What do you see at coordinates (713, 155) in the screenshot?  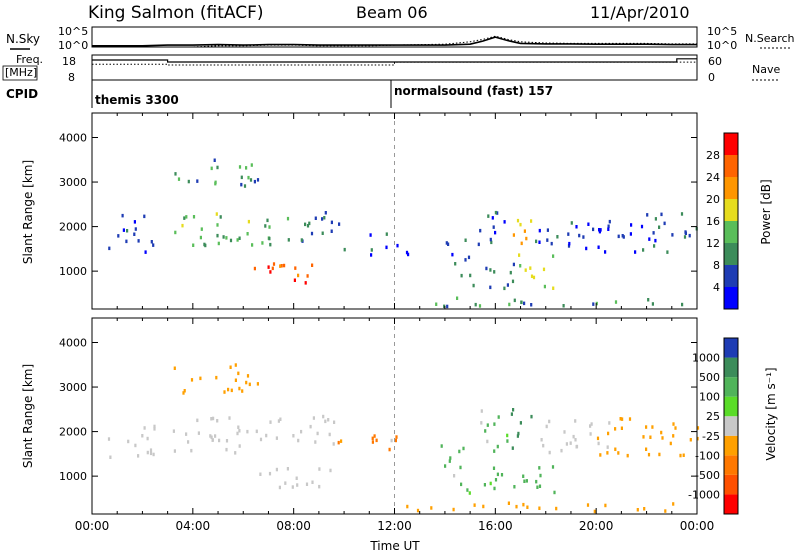 I see `colorbar-tick-label: 28` at bounding box center [713, 155].